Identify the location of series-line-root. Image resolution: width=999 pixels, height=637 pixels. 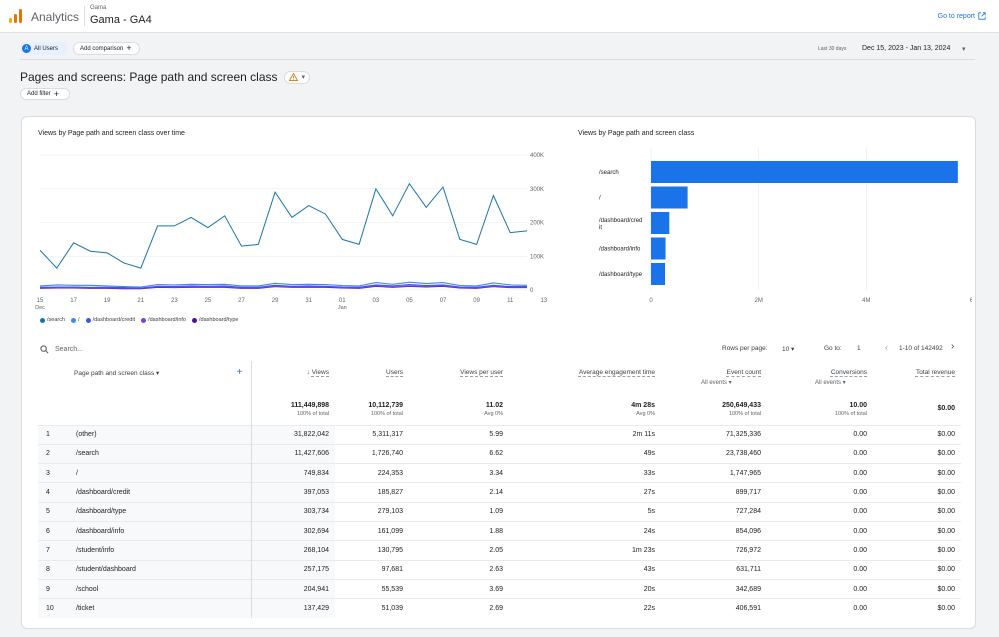
(283, 284).